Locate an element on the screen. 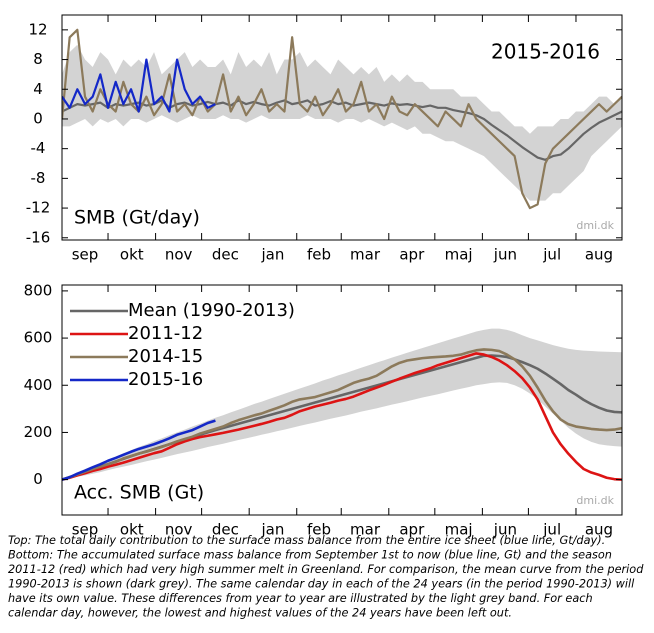  ylabel: Acc. SMB (Gt) is located at coordinates (139, 493).